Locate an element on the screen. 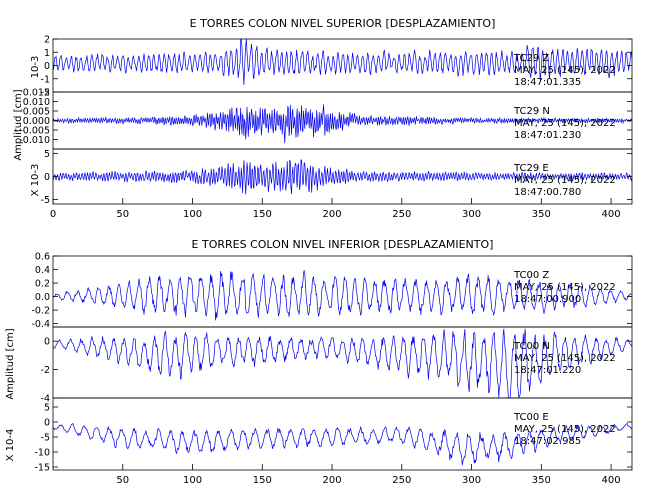 The image size is (650, 500). y-tick-label: -0.010 is located at coordinates (34, 140).